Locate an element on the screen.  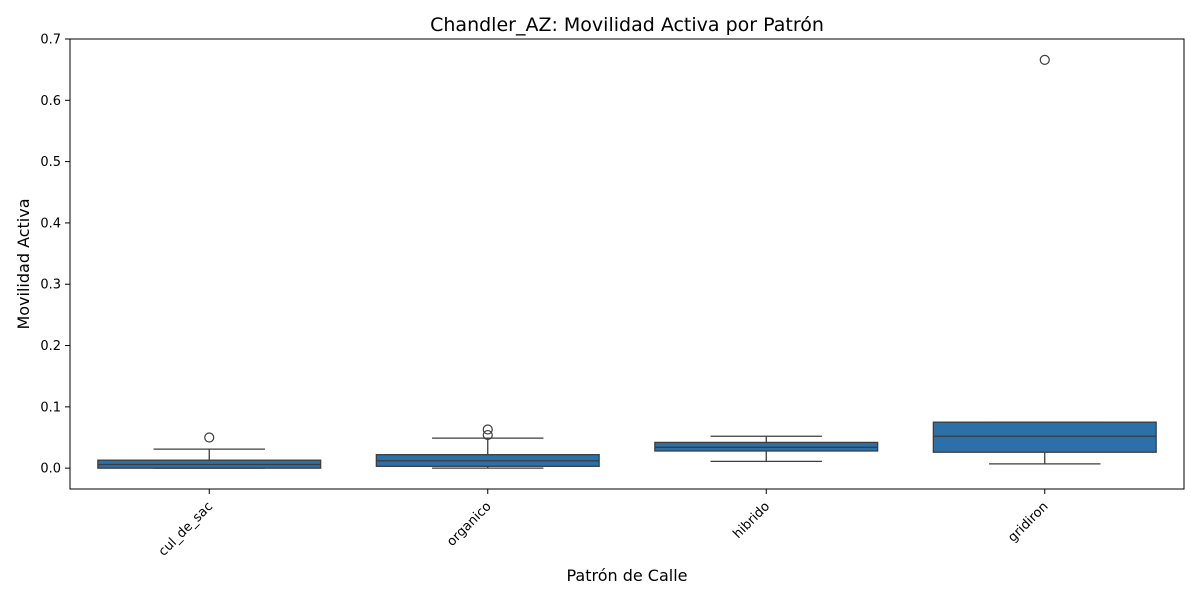
y-tick-label: 0.6 is located at coordinates (50, 101).